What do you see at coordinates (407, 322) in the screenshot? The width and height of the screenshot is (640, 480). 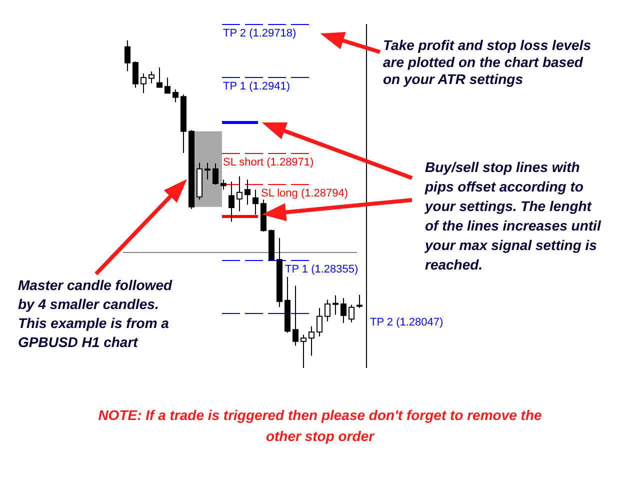 I see `ref-line-label: TP 2 (1.28047)` at bounding box center [407, 322].